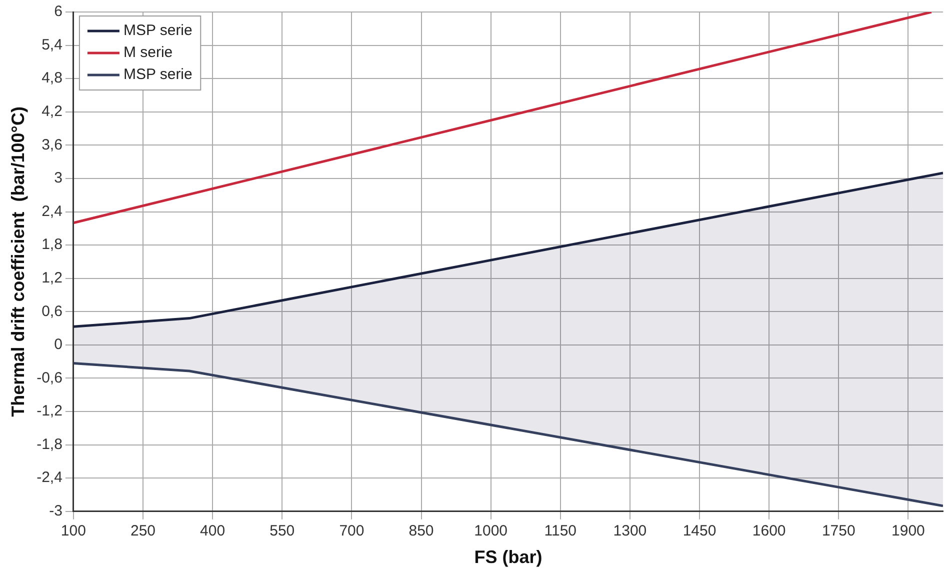 The image size is (947, 575). Describe the element at coordinates (58, 178) in the screenshot. I see `y-tick-label: 3` at that location.